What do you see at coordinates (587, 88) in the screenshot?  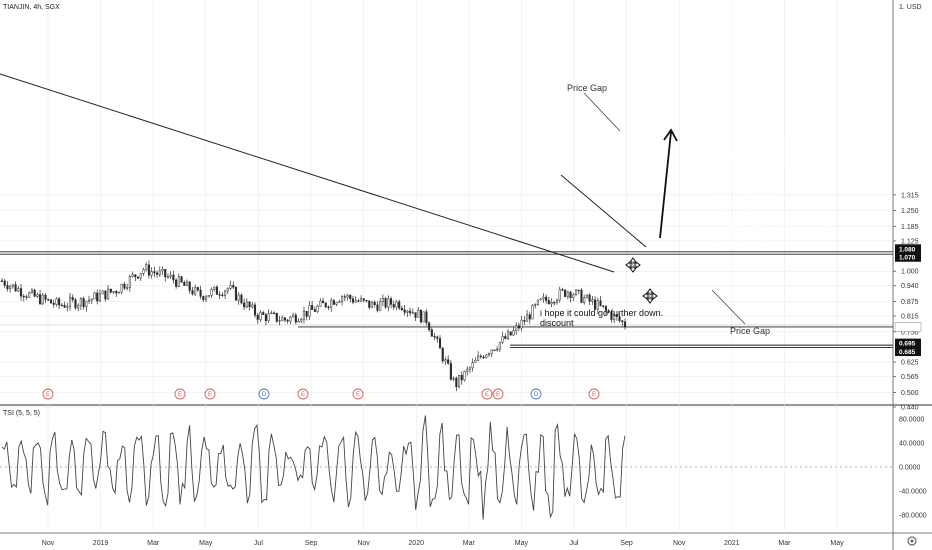 I see `price-gap-upper-label: Price Gap` at bounding box center [587, 88].